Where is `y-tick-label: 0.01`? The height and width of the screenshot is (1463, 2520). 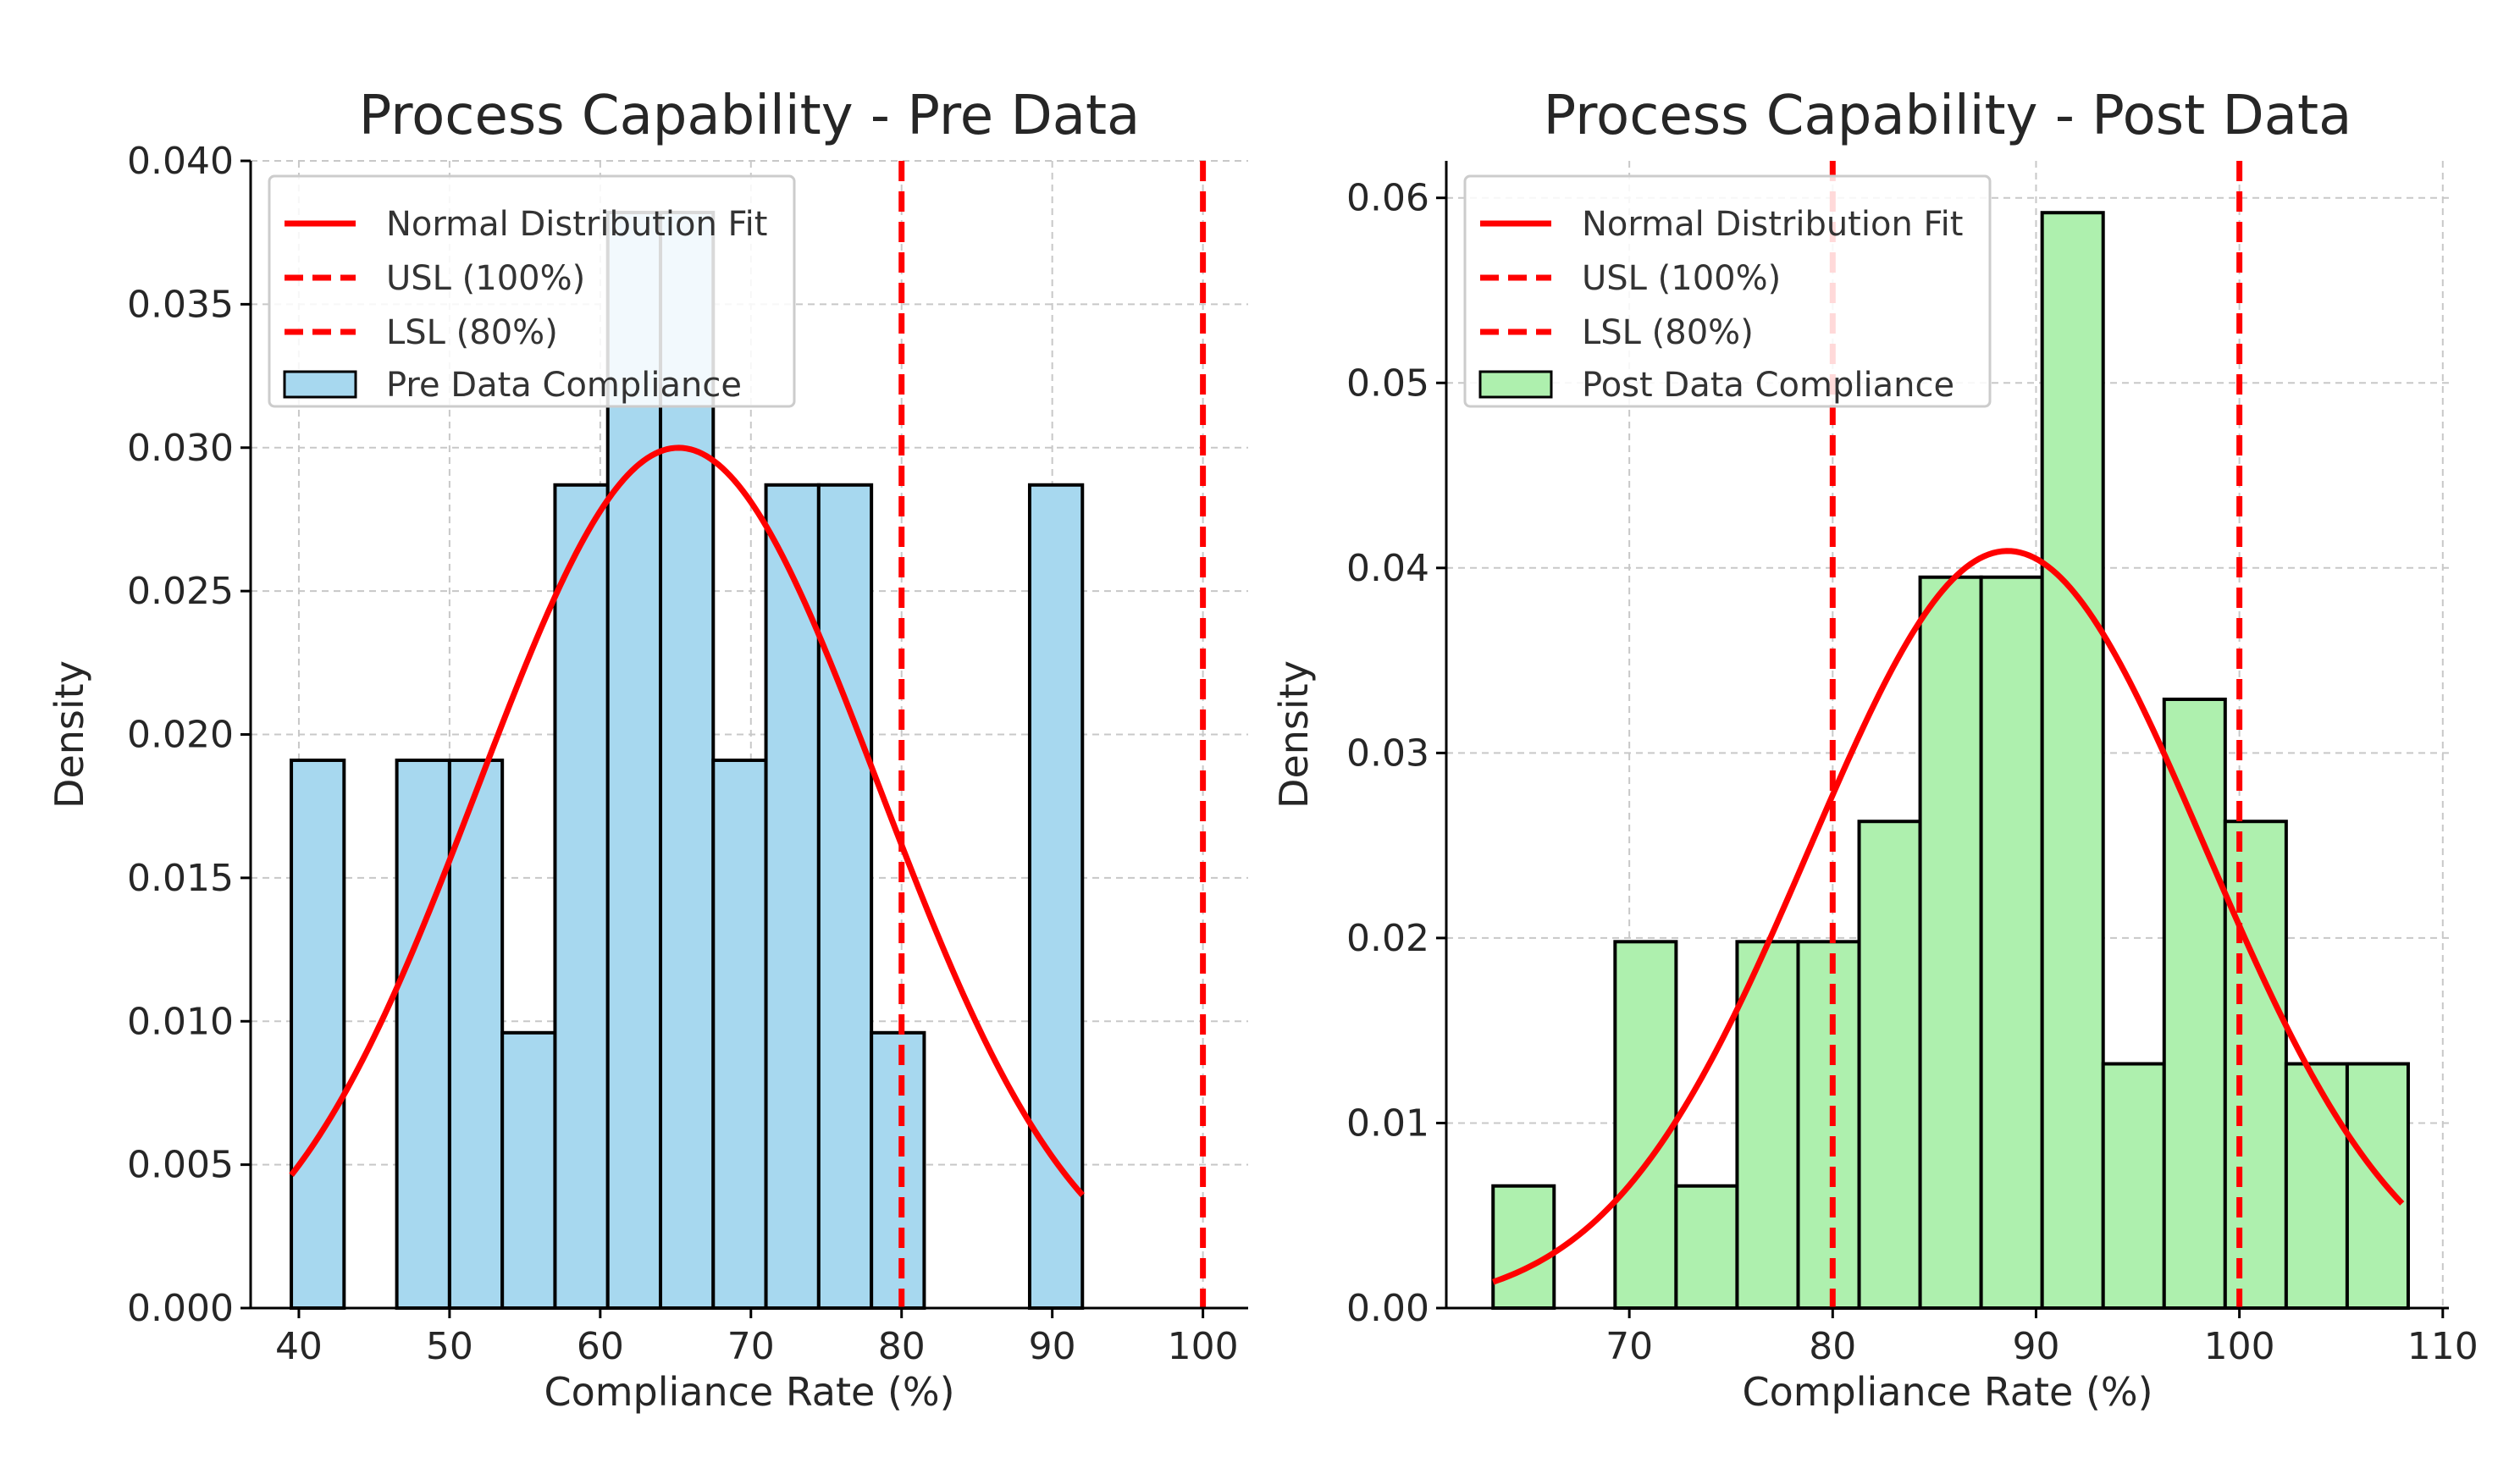
y-tick-label: 0.01 is located at coordinates (1388, 1123).